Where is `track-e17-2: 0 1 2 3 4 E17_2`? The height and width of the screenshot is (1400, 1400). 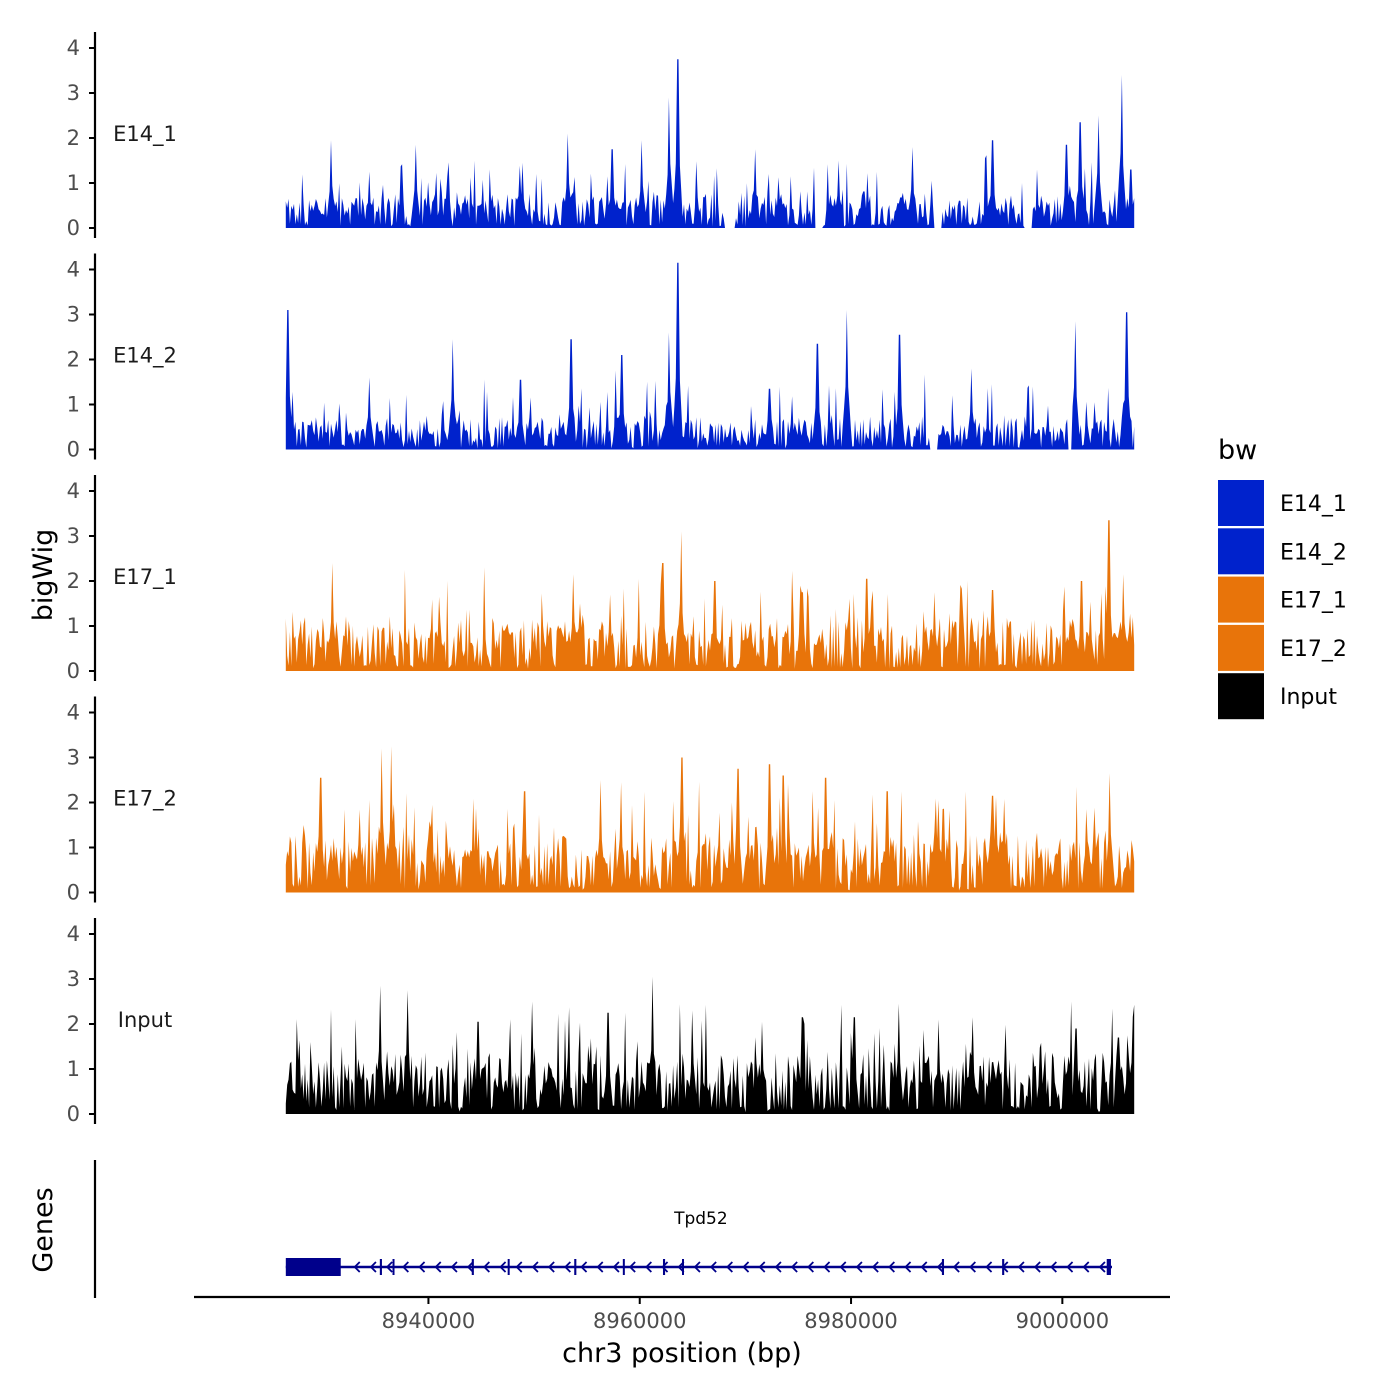
track-e17-2: 0 1 2 3 4 E17_2 is located at coordinates (601, 800).